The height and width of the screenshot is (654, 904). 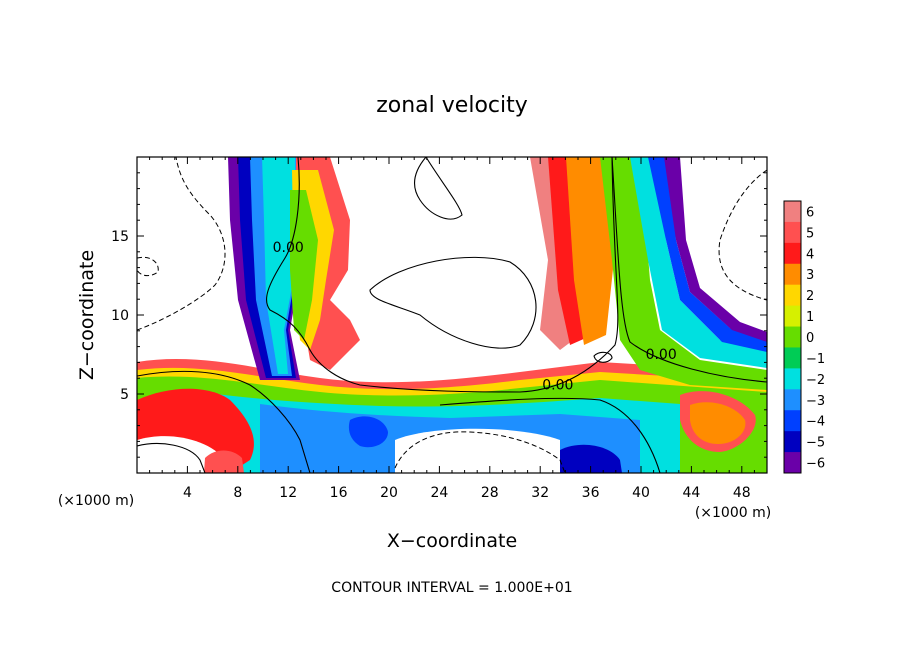 I want to click on x-tick-label: 16, so click(x=339, y=493).